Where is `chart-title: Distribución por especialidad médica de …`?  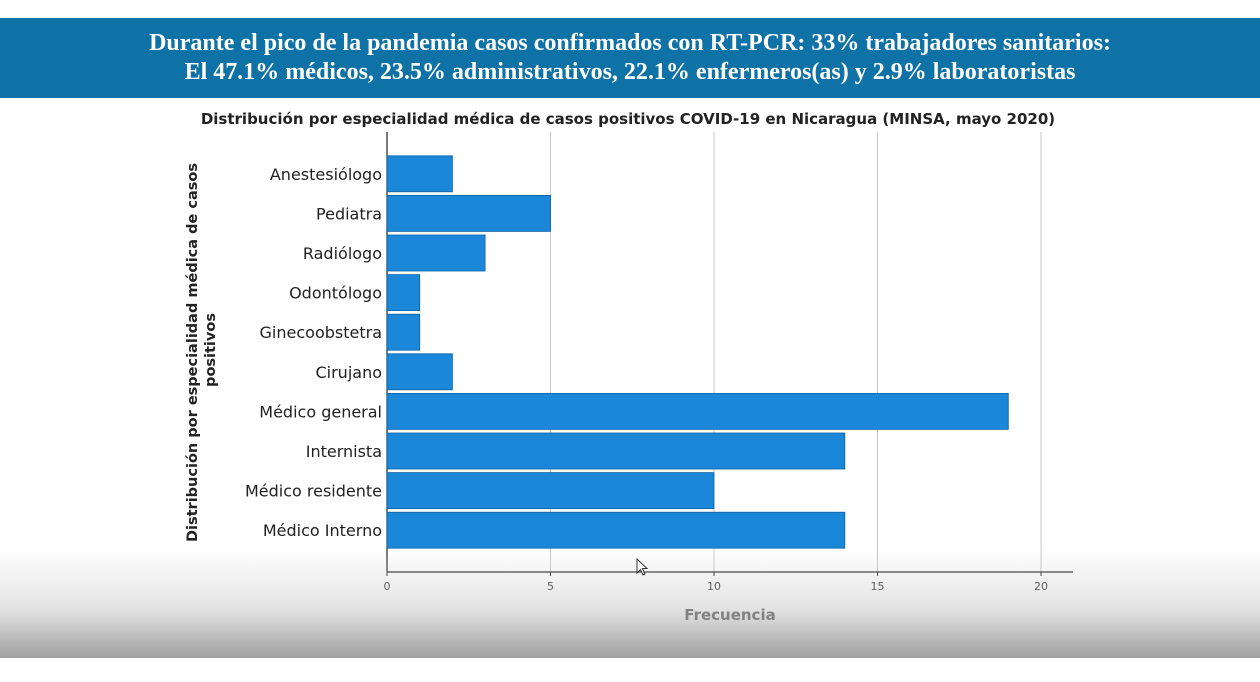
chart-title: Distribución por especialidad médica de … is located at coordinates (628, 119).